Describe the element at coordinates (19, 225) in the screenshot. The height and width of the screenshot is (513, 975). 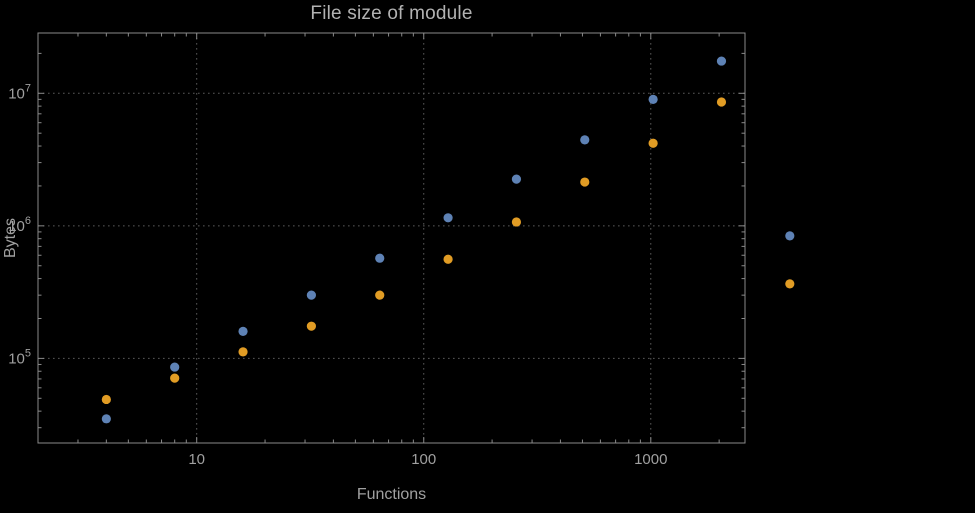
I see `y-tick-label: 10⁶` at that location.